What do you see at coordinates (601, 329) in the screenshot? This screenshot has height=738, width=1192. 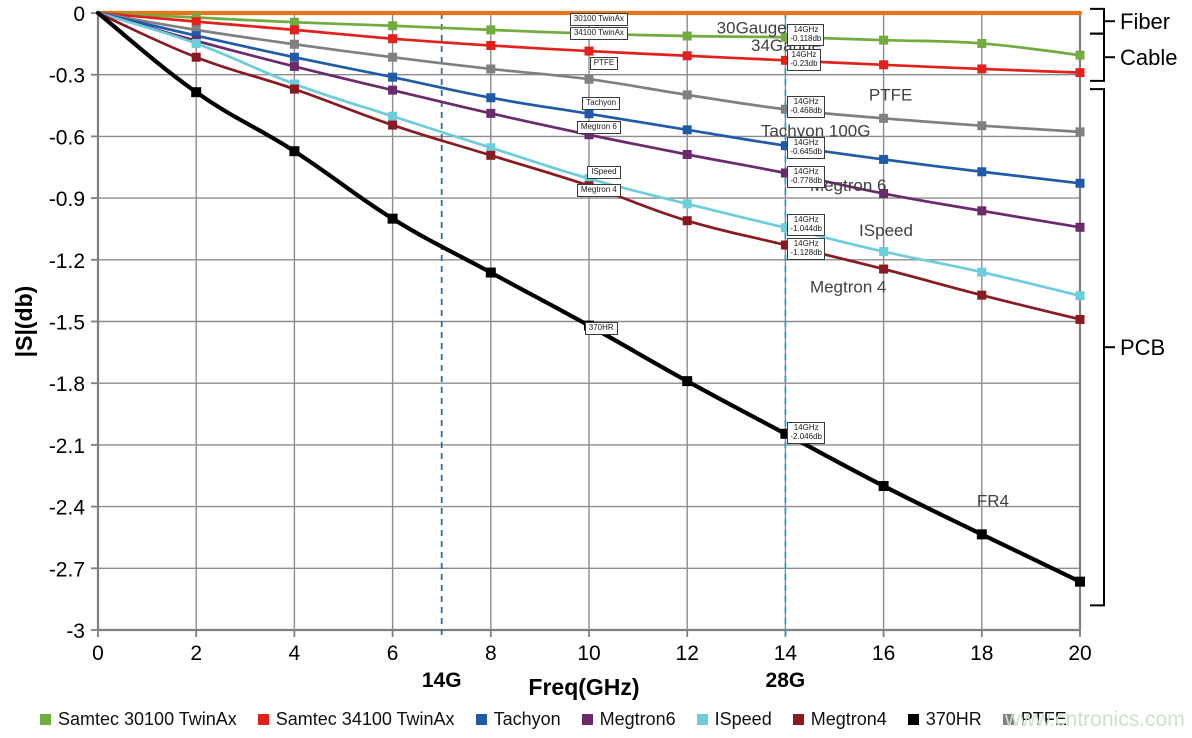 I see `inline-label-370hr: 370HR` at bounding box center [601, 329].